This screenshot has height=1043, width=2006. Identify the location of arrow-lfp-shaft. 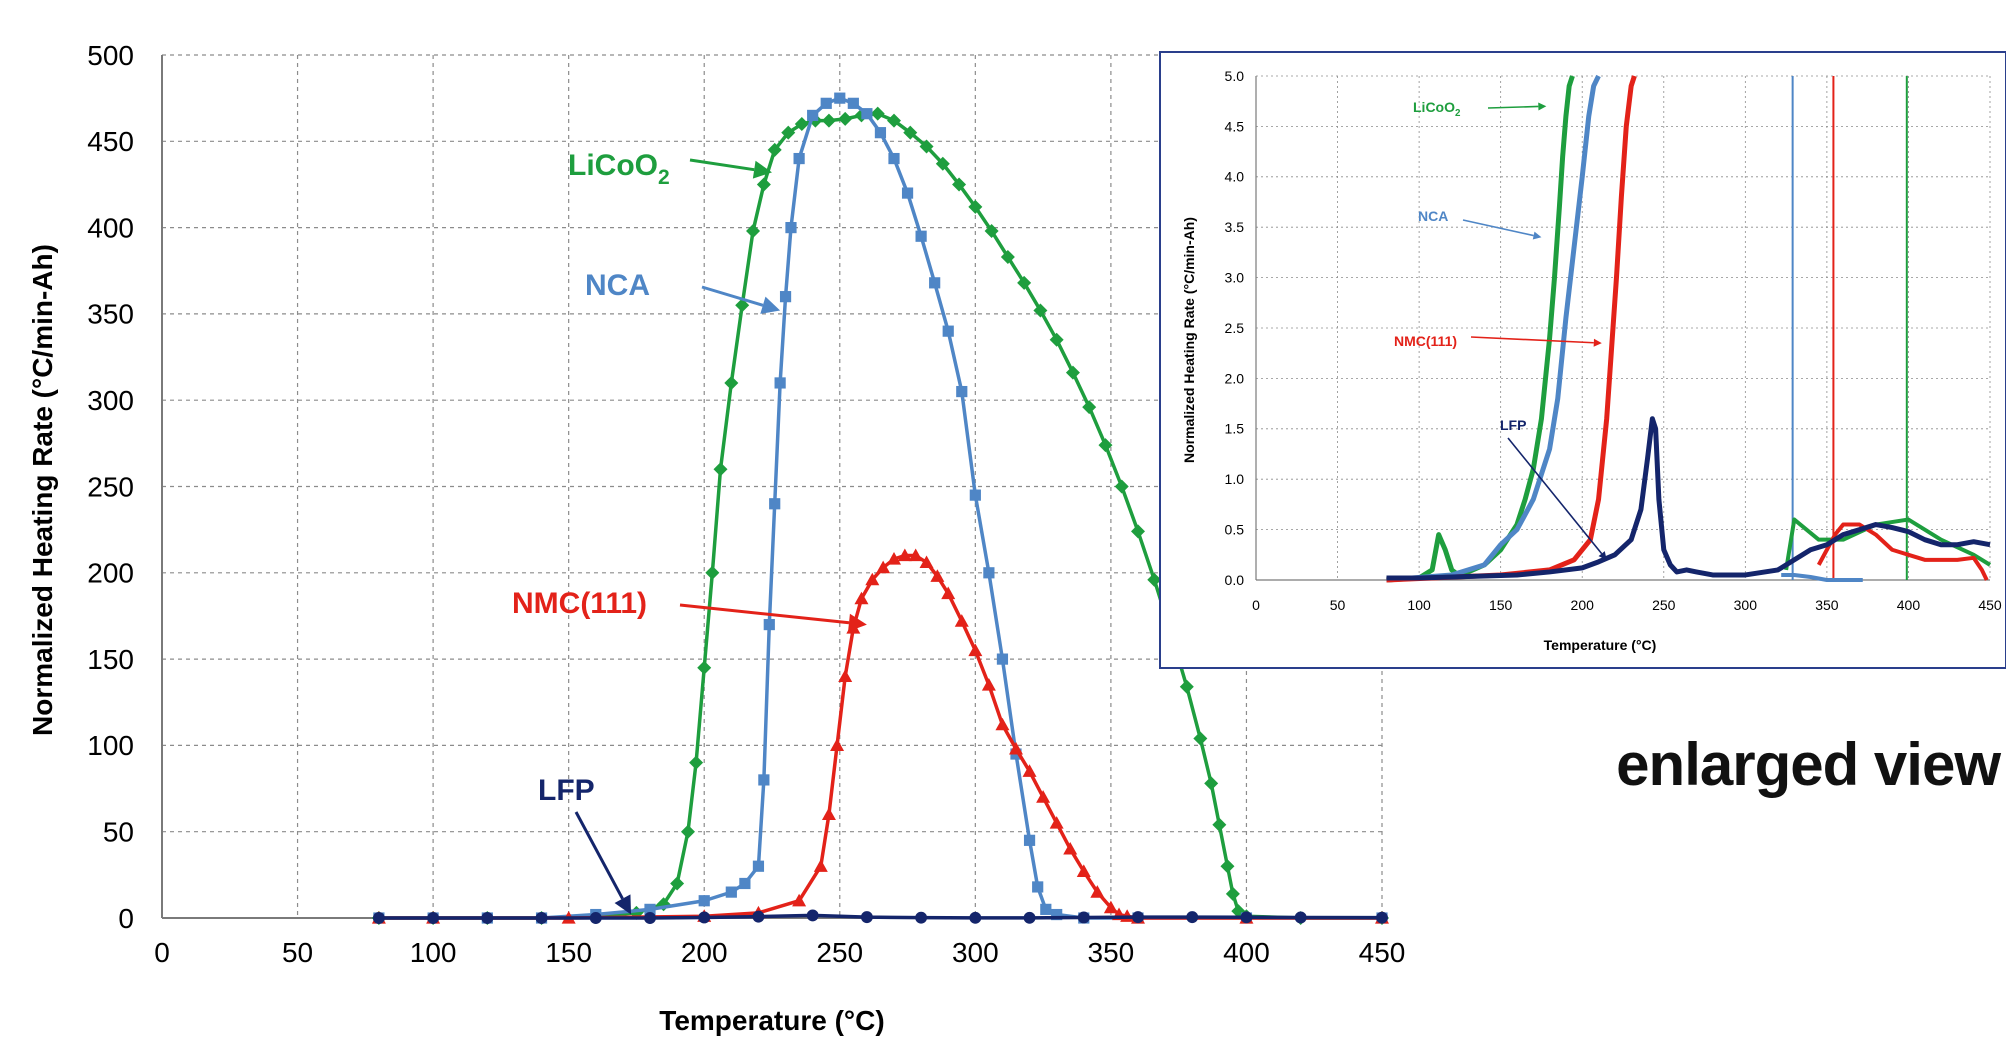
(1555, 496).